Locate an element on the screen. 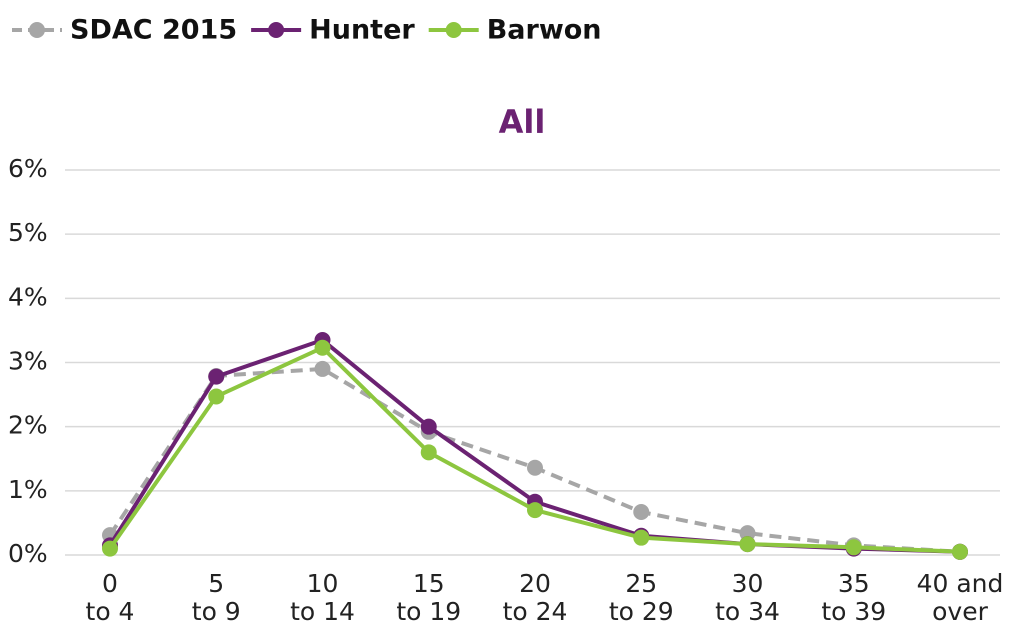 Image resolution: width=1011 pixels, height=630 pixels. y-tick-label: 4% is located at coordinates (28, 296).